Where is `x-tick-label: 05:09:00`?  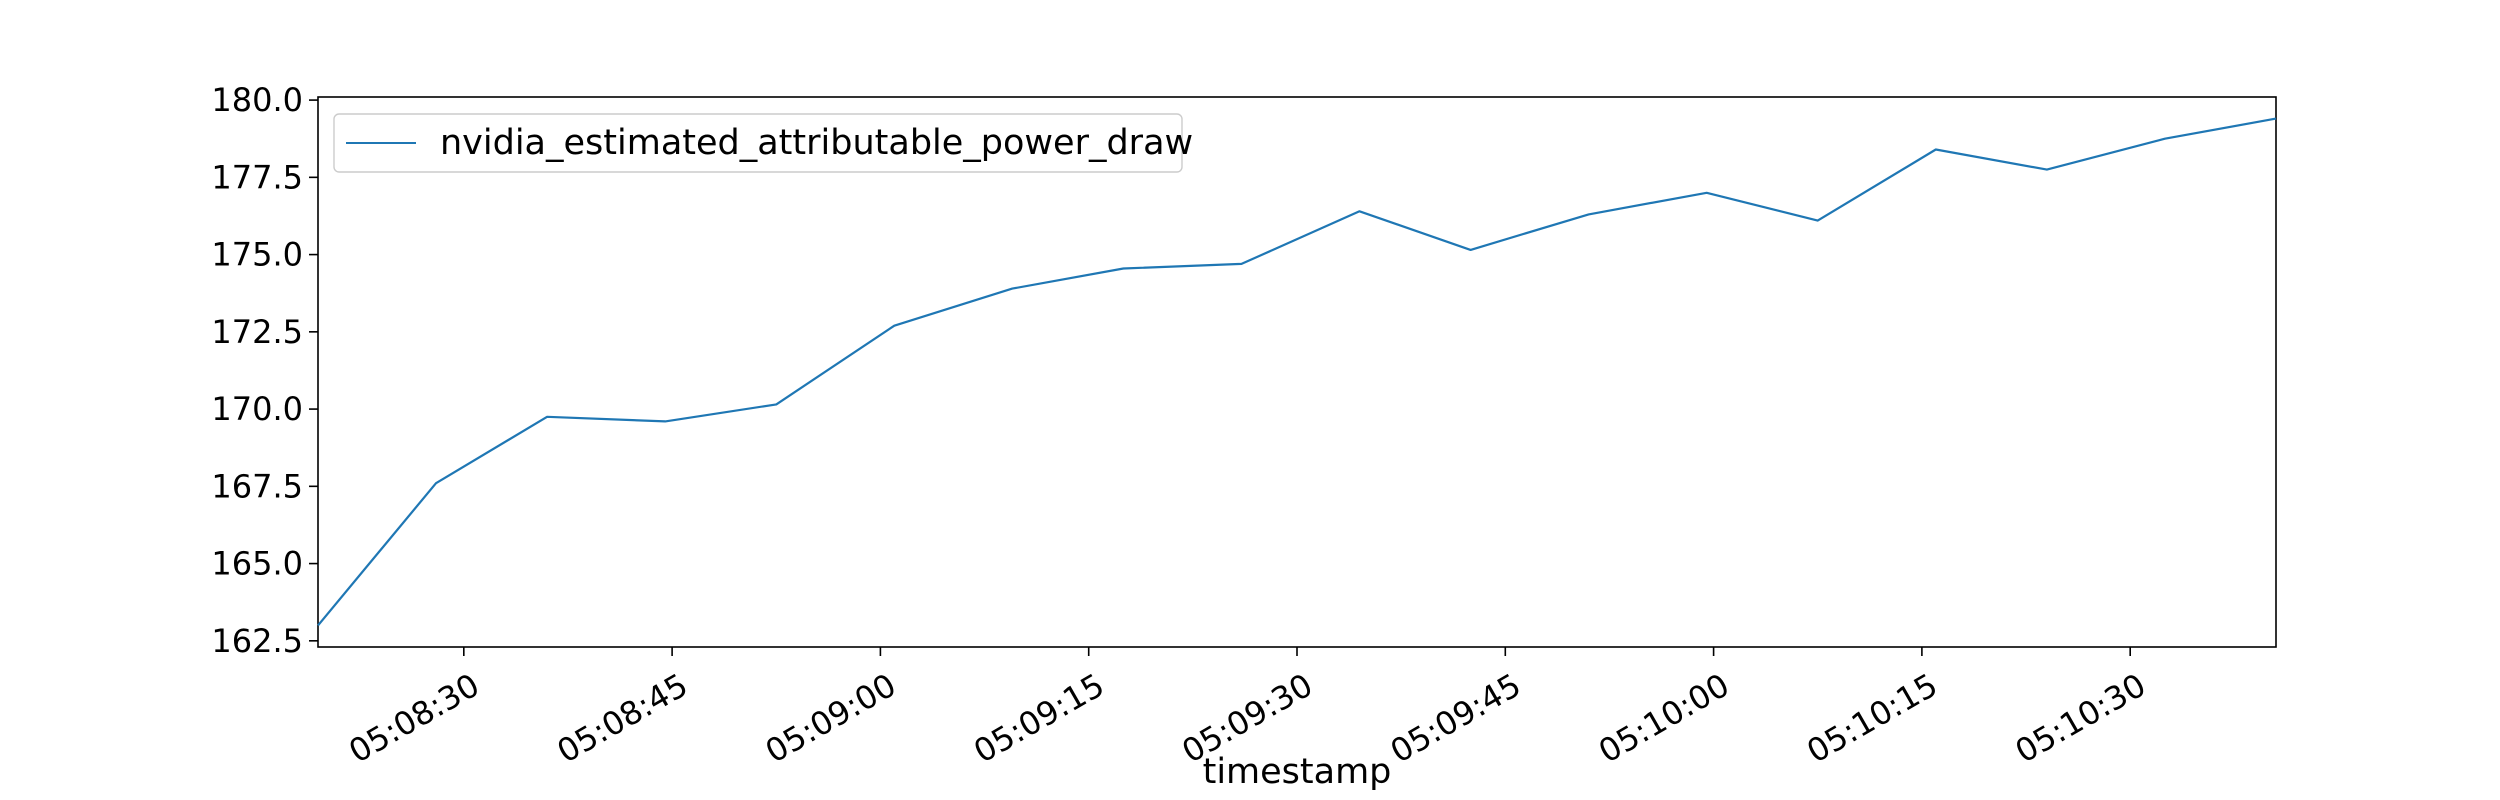
x-tick-label: 05:09:00 is located at coordinates (830, 718).